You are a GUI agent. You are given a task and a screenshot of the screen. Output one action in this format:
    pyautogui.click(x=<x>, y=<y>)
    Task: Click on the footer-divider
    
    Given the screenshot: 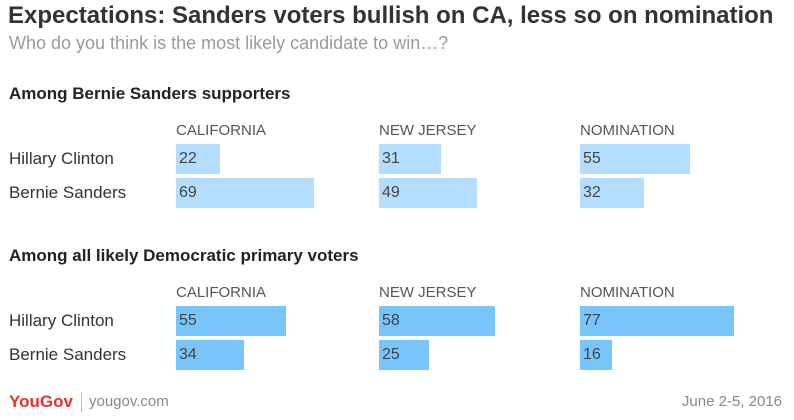 What is the action you would take?
    pyautogui.click(x=81, y=402)
    